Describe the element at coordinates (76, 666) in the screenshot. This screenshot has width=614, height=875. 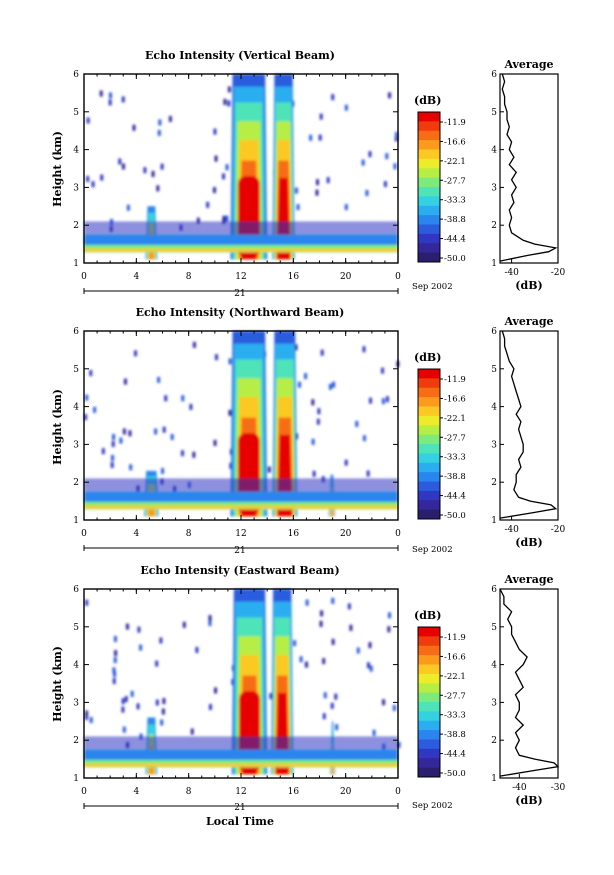
I see `y-tick-label: 4` at that location.